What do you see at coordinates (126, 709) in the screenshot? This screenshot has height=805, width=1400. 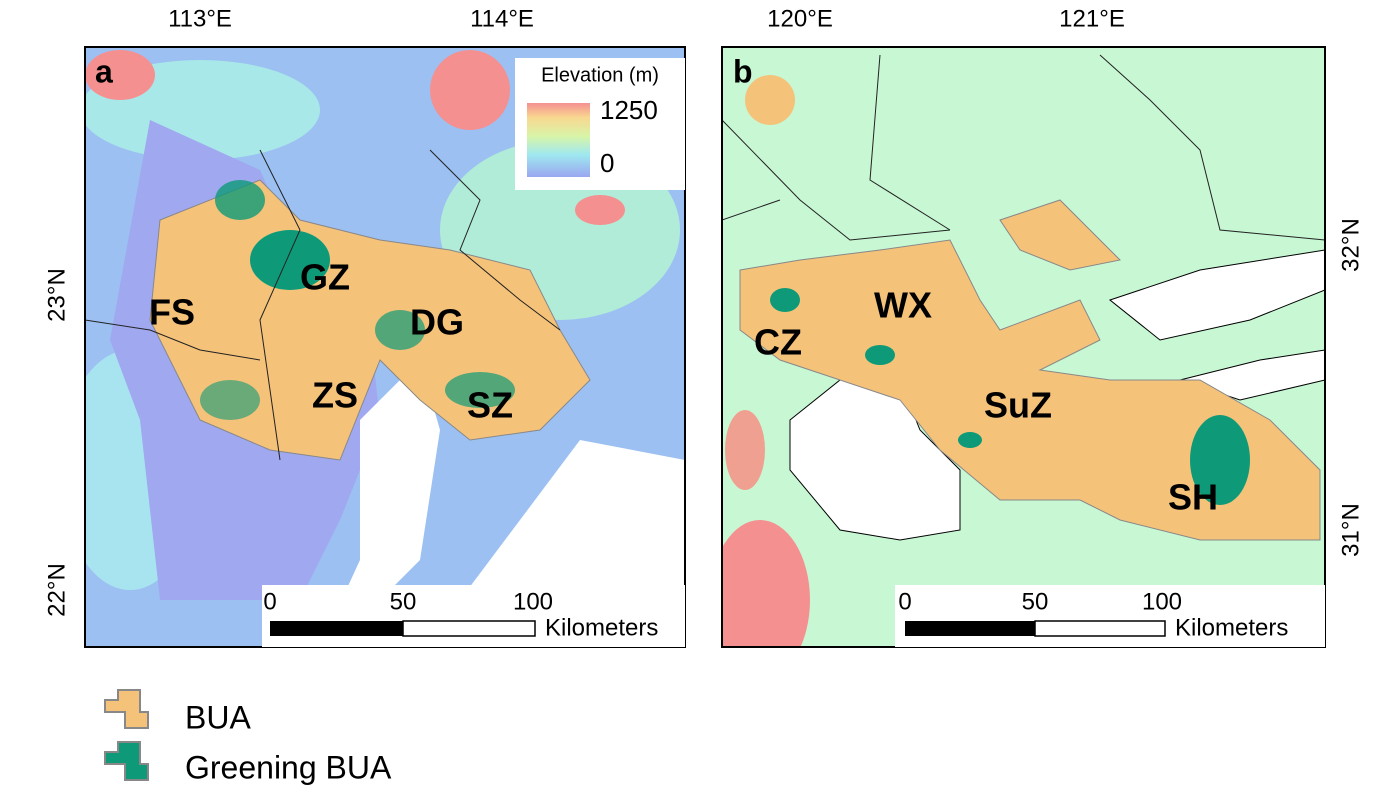 I see `legend-icon-bua` at bounding box center [126, 709].